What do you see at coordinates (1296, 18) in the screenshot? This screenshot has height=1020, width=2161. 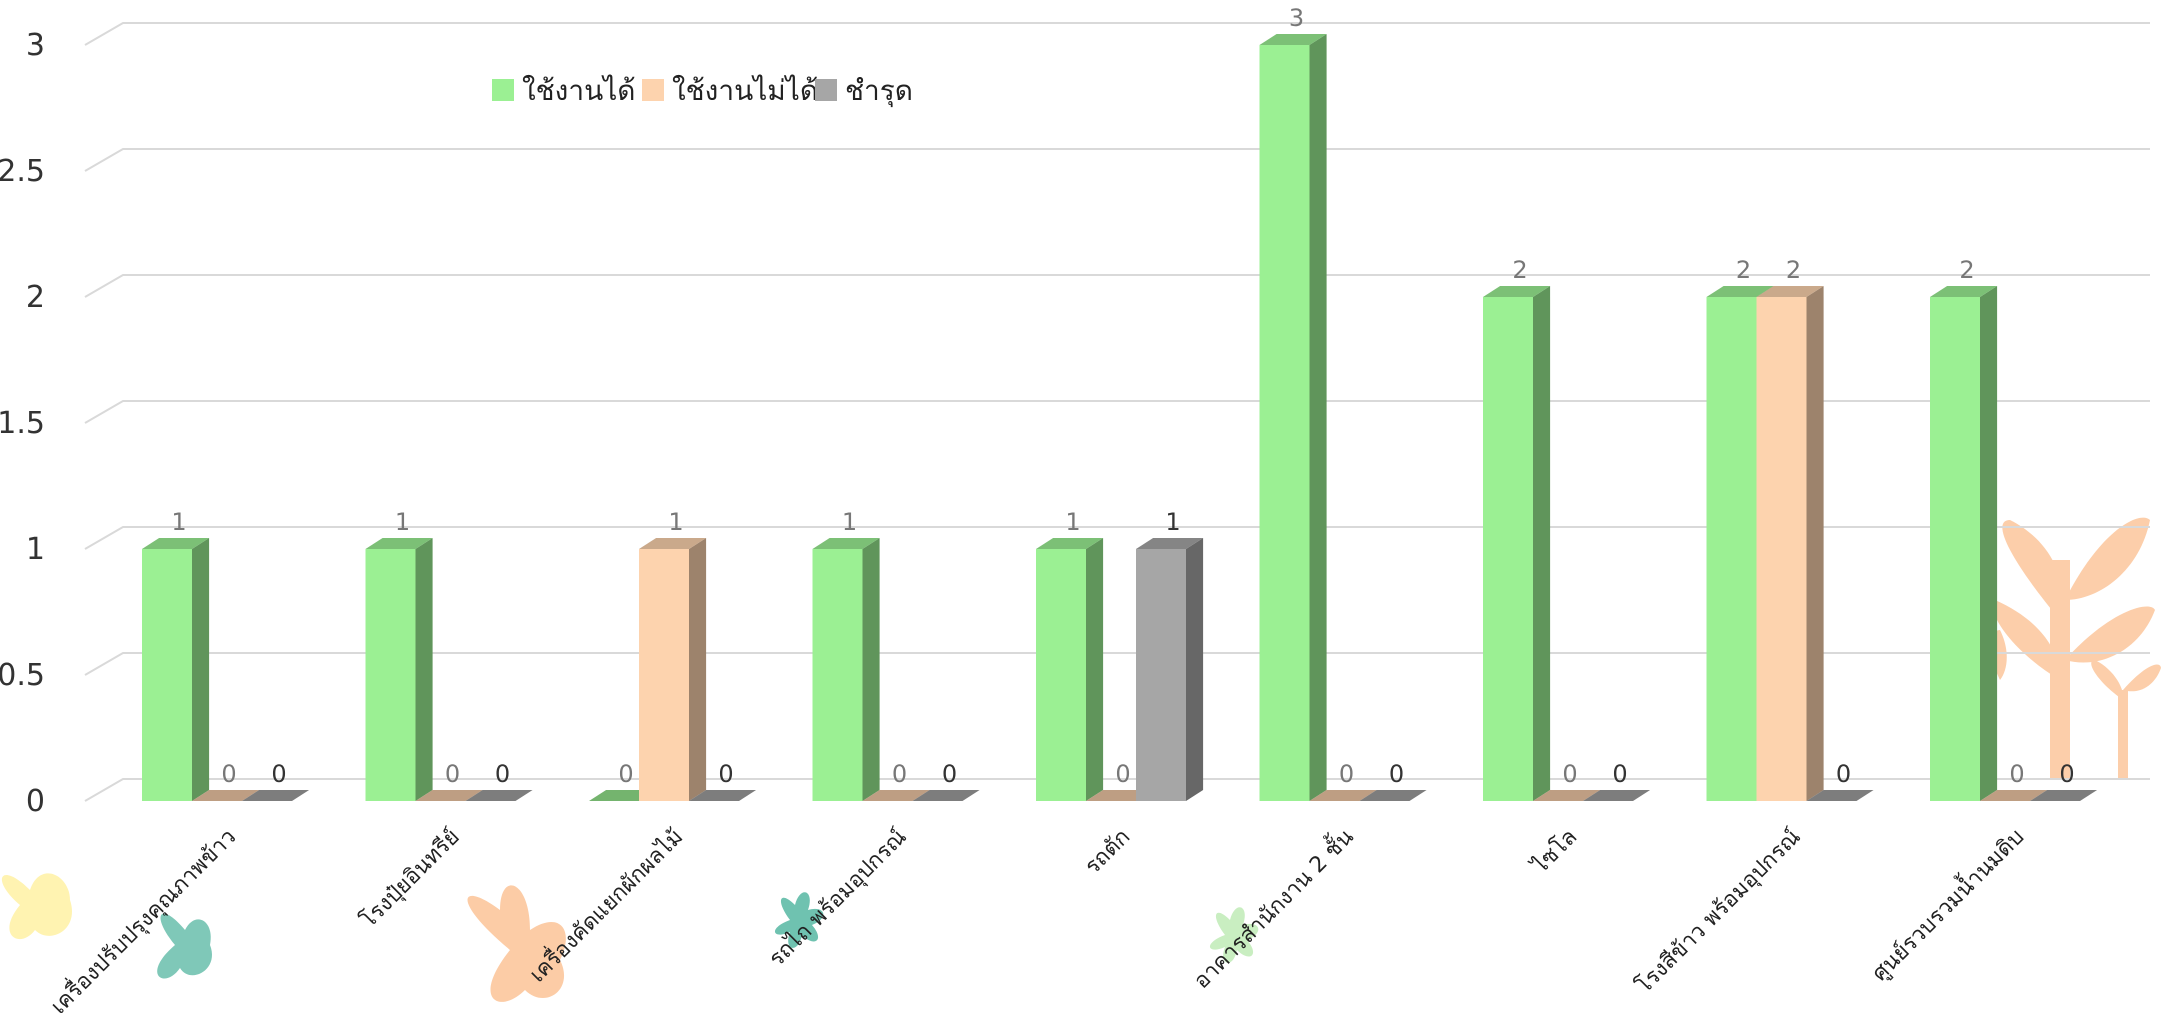 I see `data-label: 3` at bounding box center [1296, 18].